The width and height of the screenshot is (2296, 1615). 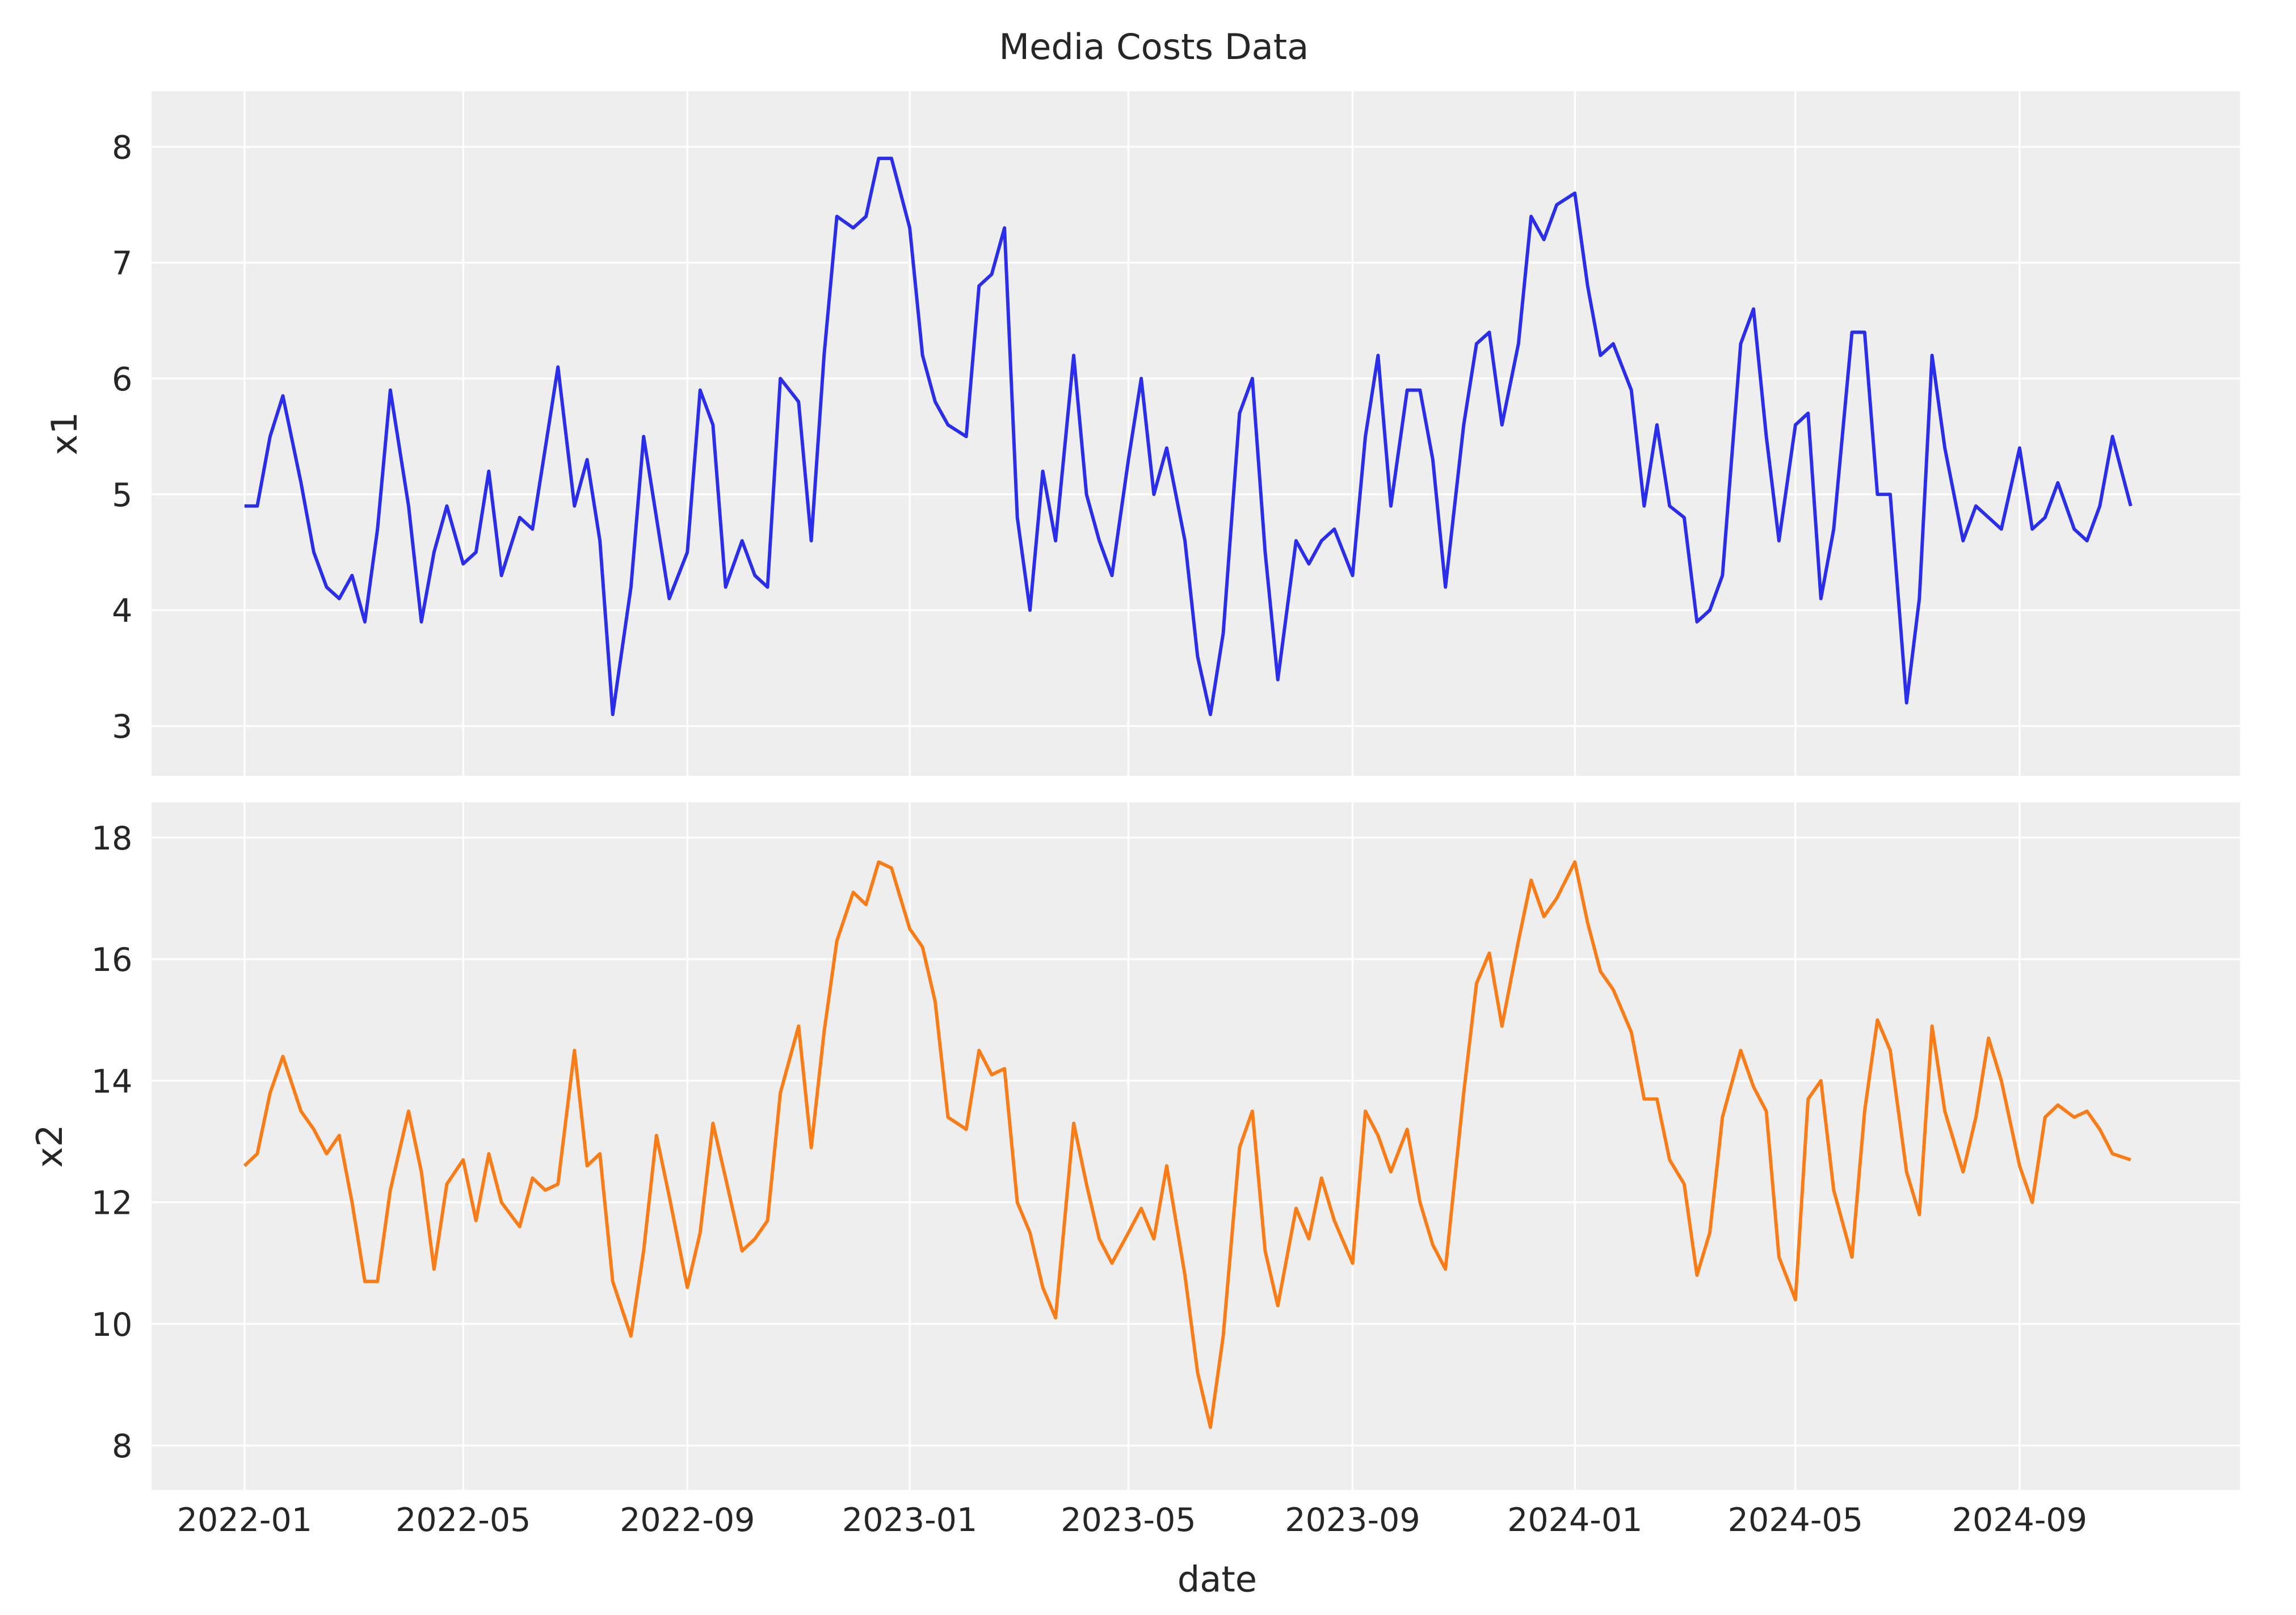 What do you see at coordinates (64, 433) in the screenshot?
I see `y-axis-label: x1` at bounding box center [64, 433].